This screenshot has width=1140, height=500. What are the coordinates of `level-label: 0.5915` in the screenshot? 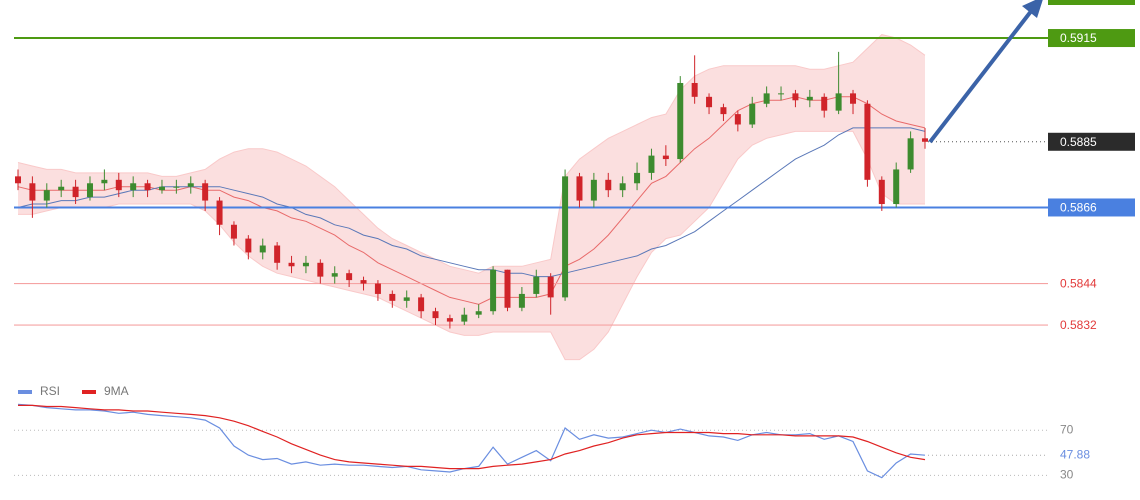 It's located at (1078, 38).